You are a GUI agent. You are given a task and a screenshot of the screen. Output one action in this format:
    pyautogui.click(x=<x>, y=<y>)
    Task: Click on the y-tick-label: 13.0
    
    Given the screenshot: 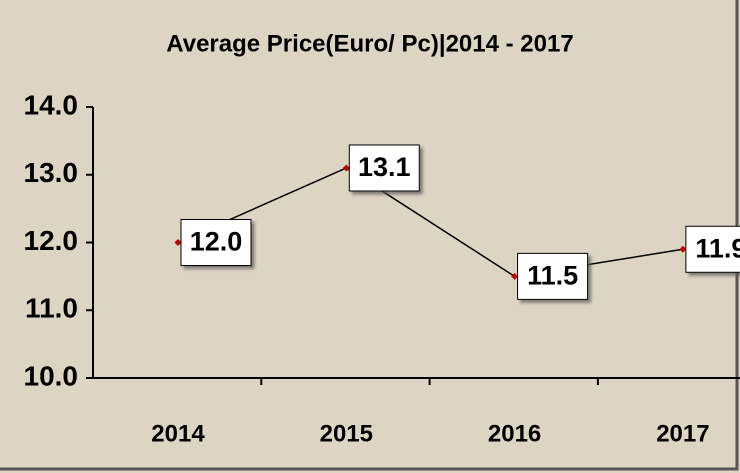 What is the action you would take?
    pyautogui.click(x=51, y=172)
    